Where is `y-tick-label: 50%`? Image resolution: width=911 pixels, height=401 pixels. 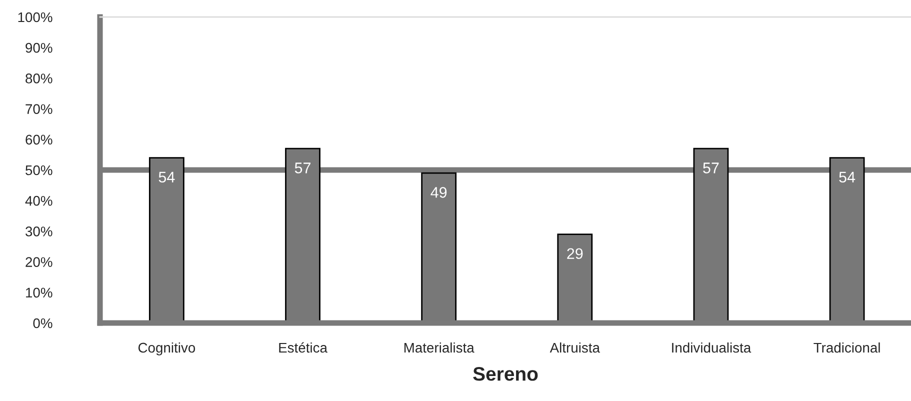
y-tick-label: 50% is located at coordinates (39, 170).